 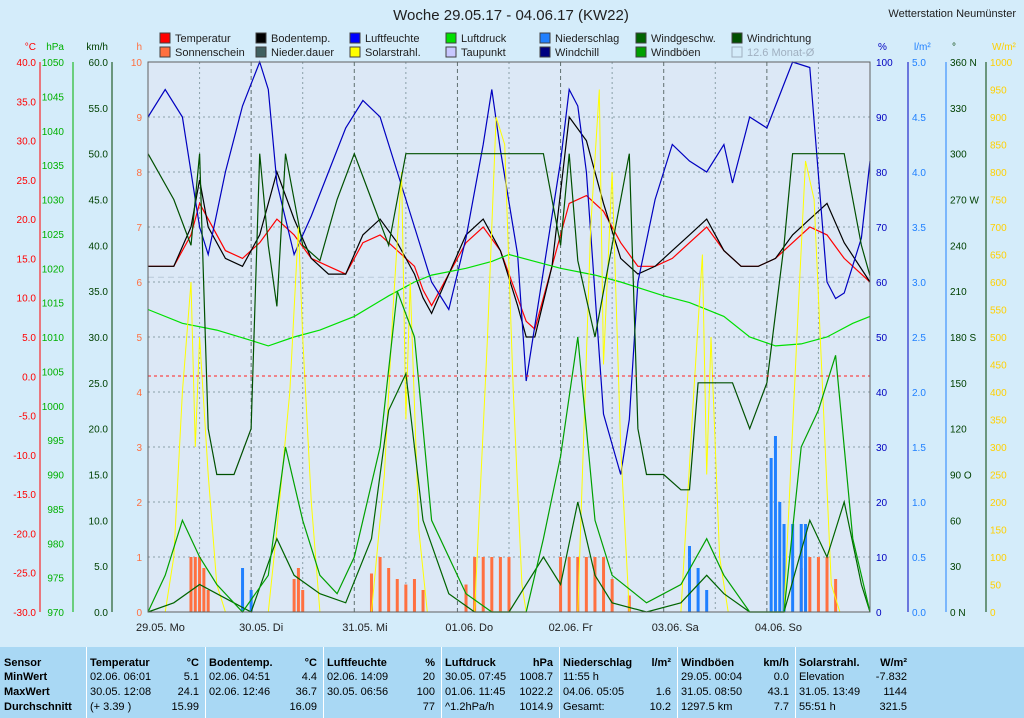 What do you see at coordinates (993, 613) in the screenshot?
I see `right-axis-tick: 0` at bounding box center [993, 613].